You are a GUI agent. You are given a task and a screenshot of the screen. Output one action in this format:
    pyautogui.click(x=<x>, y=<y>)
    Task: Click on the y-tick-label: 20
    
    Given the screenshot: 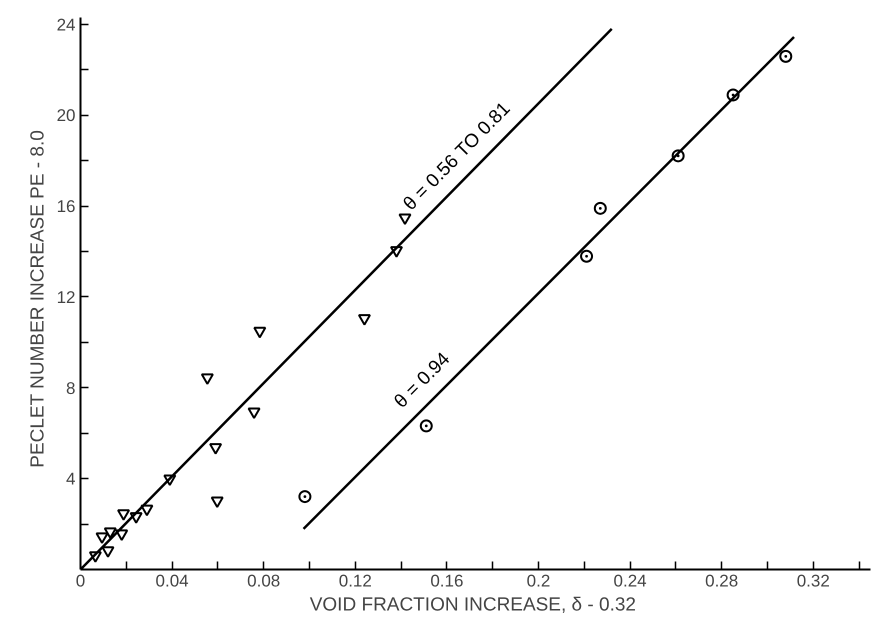 What is the action you would take?
    pyautogui.click(x=66, y=116)
    